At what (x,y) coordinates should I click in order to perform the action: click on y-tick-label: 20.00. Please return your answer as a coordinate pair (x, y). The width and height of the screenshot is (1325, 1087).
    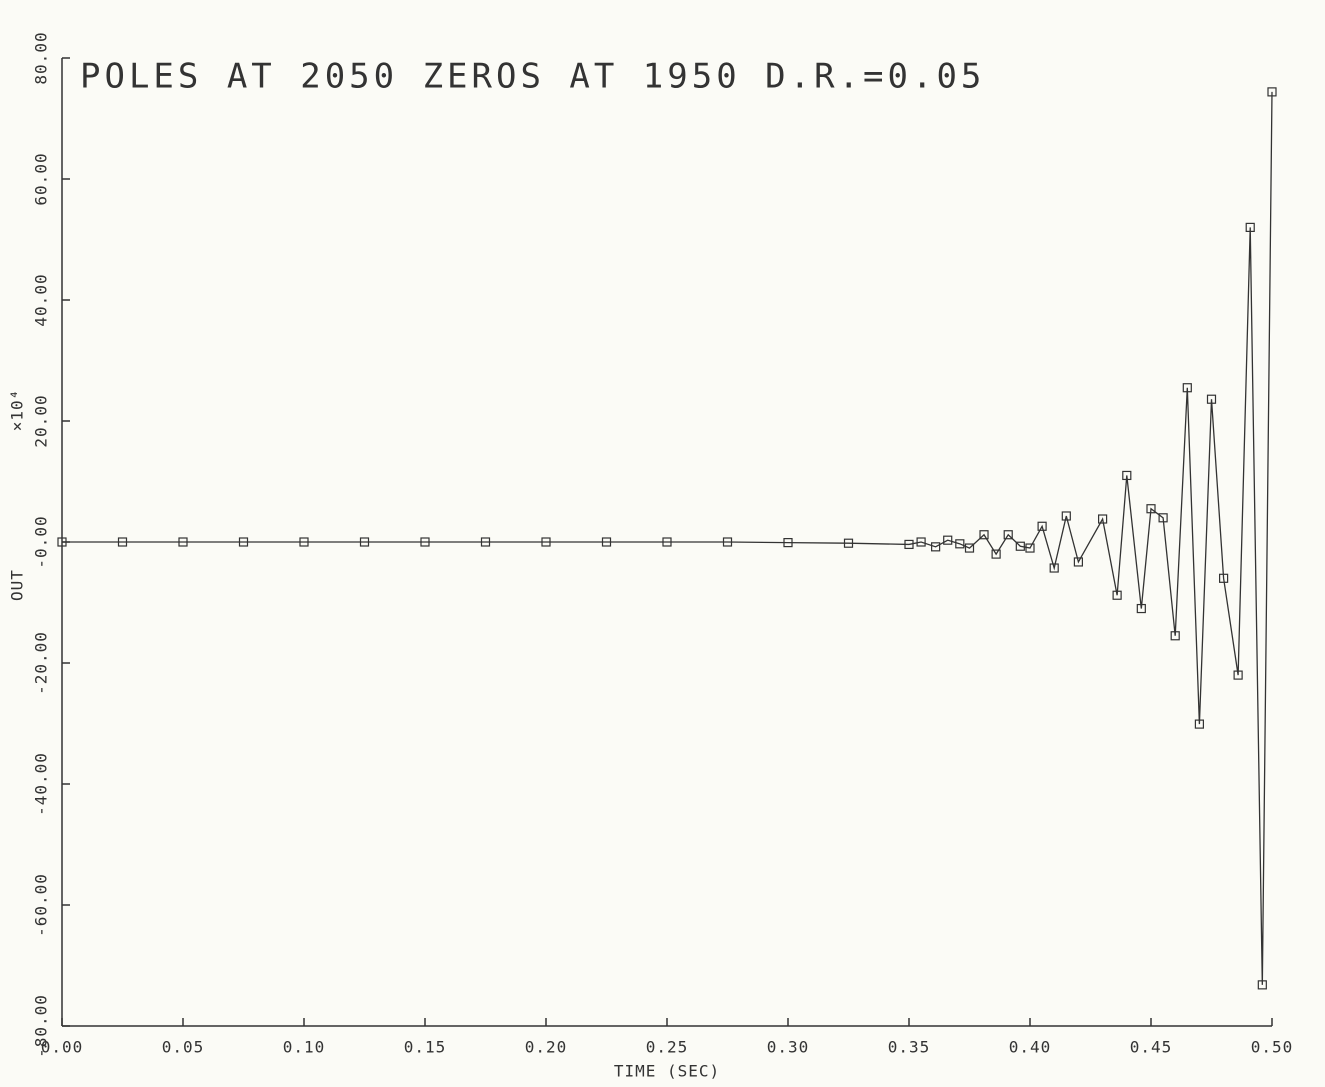
    Looking at the image, I should click on (41, 420).